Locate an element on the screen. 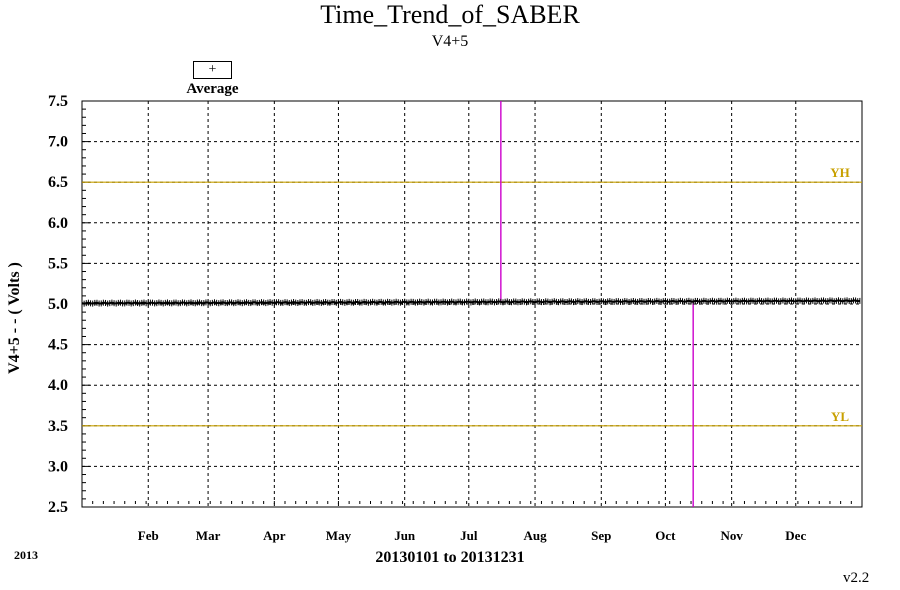 This screenshot has height=590, width=900. x-tick-label: Nov is located at coordinates (731, 535).